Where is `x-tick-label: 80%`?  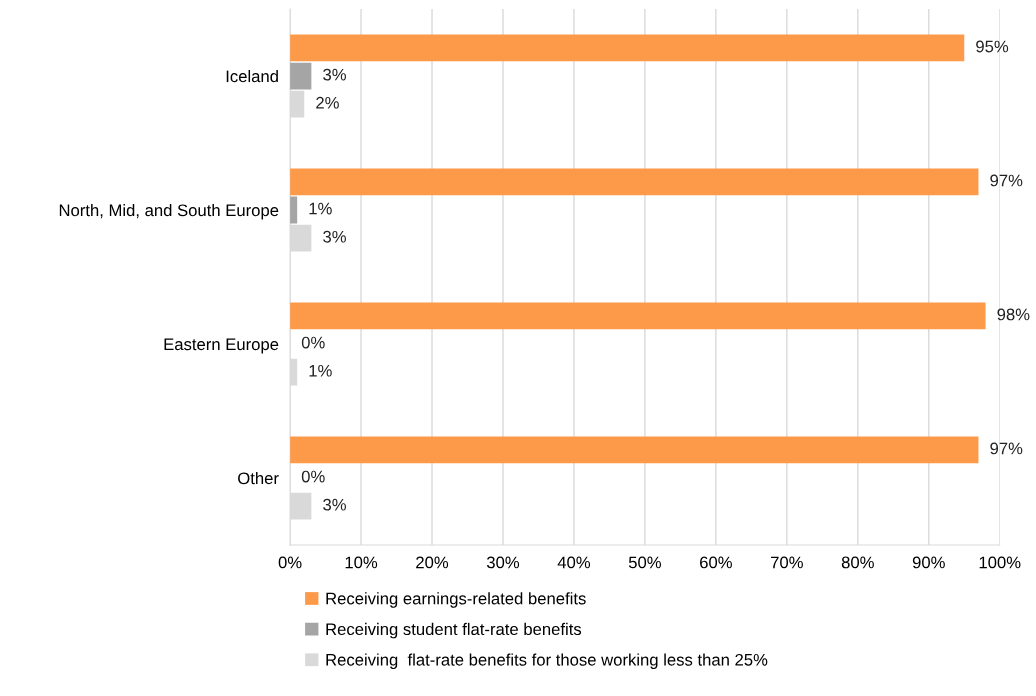 x-tick-label: 80% is located at coordinates (857, 562).